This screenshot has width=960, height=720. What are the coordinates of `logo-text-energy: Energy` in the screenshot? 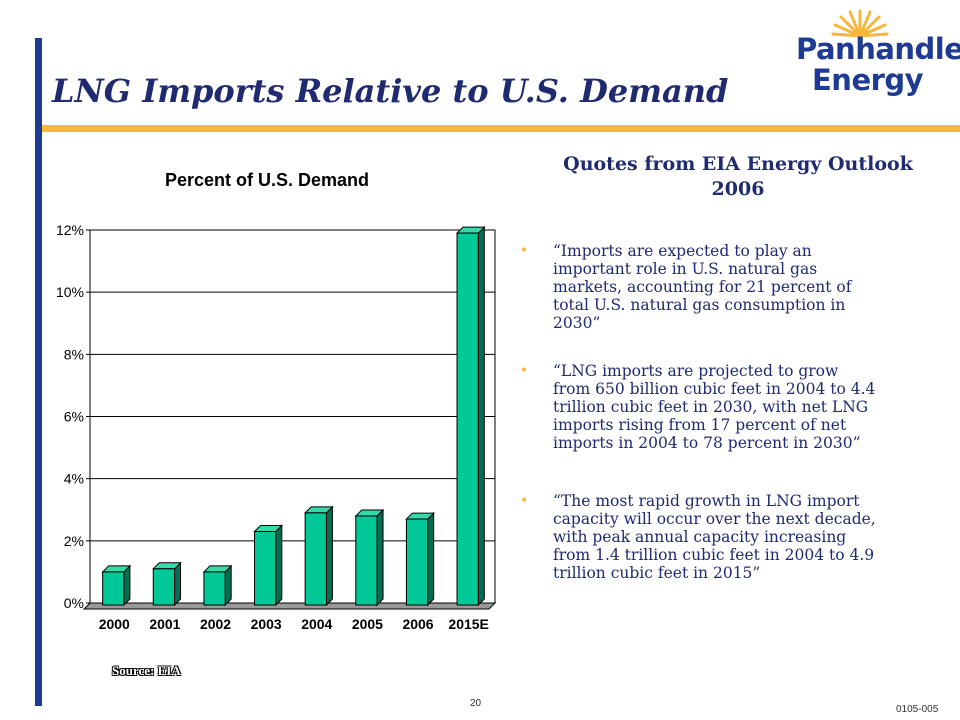 It's located at (868, 80).